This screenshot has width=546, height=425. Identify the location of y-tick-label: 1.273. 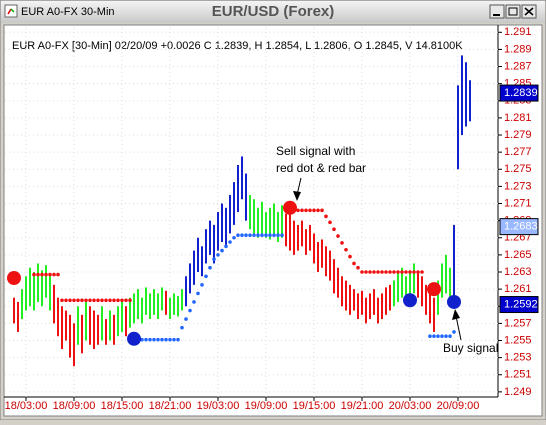
(518, 186).